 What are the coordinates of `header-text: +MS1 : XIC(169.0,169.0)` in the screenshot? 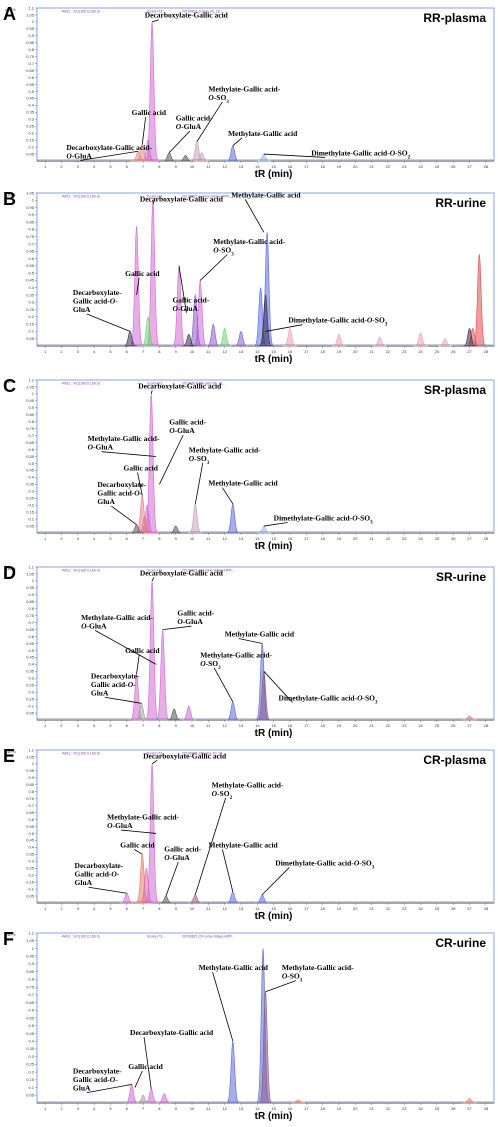 It's located at (80, 571).